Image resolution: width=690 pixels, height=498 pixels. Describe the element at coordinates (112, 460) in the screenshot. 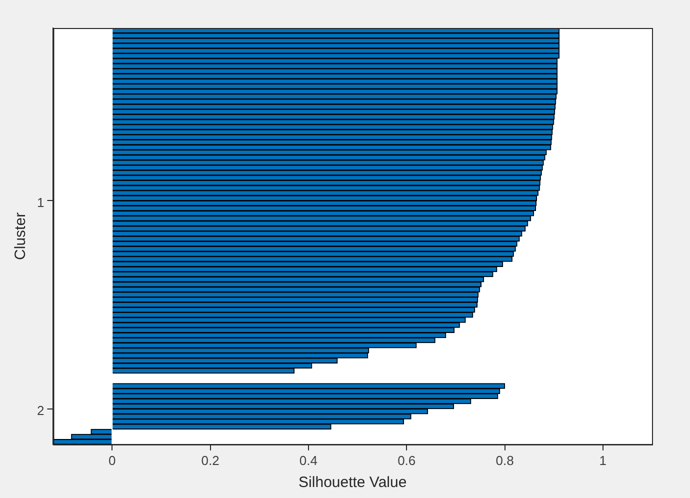

I see `x-tick-label: 0` at that location.